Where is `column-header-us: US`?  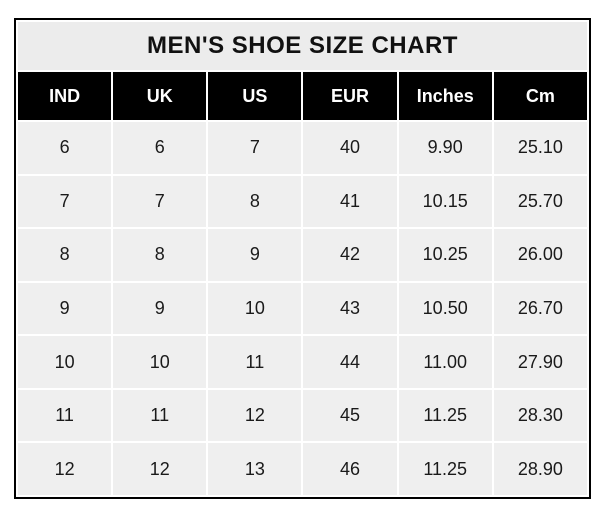
column-header-us: US is located at coordinates (255, 96).